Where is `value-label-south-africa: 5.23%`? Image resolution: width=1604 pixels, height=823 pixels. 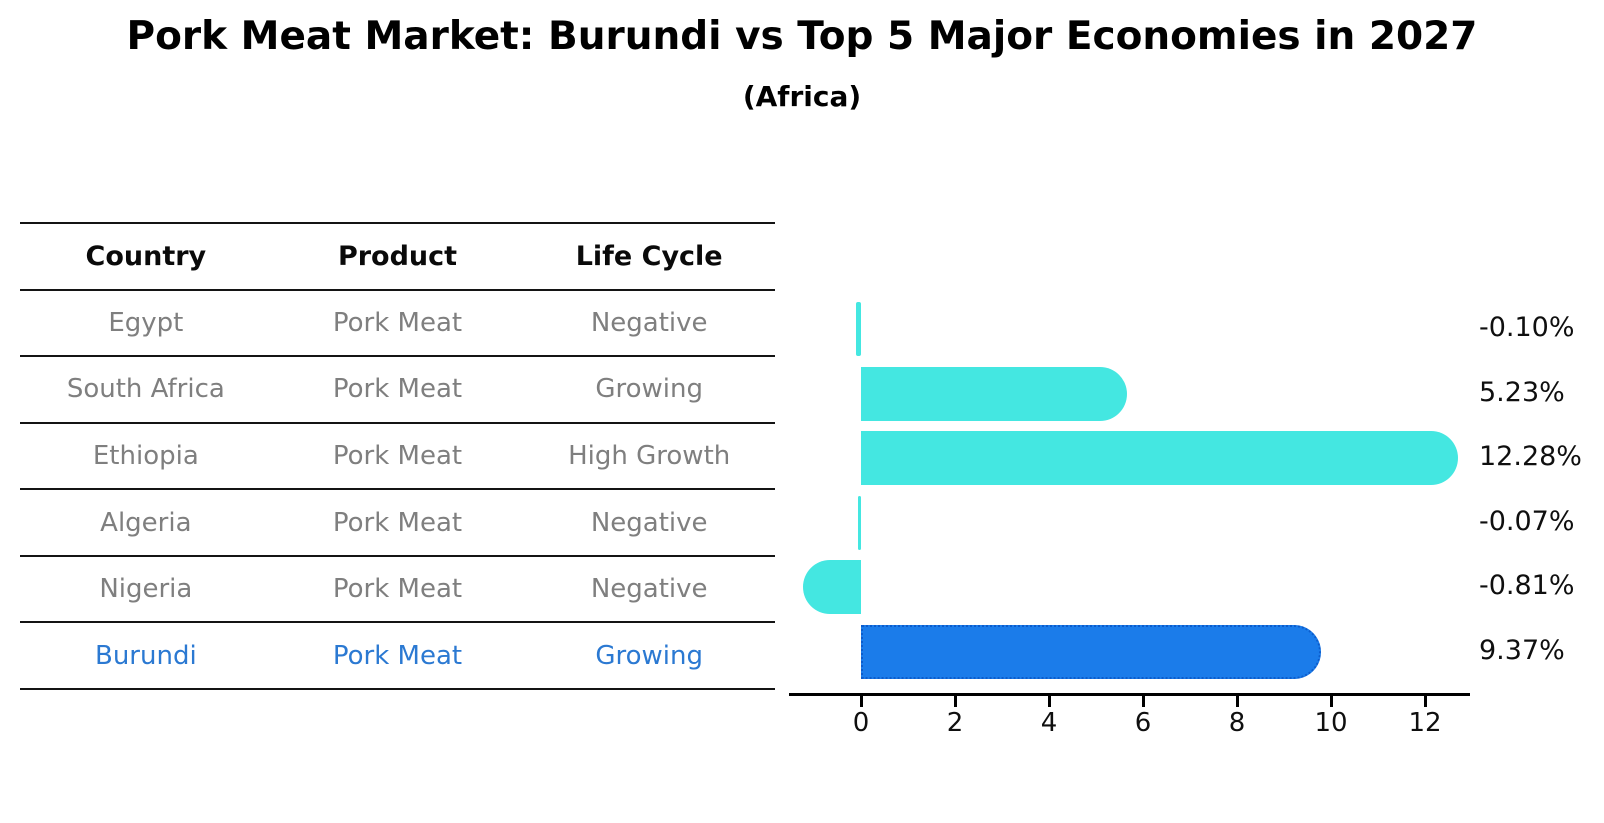 value-label-south-africa: 5.23% is located at coordinates (1522, 392).